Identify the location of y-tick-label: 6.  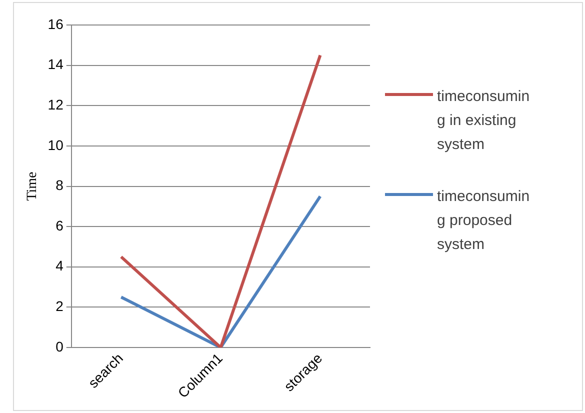
(60, 225).